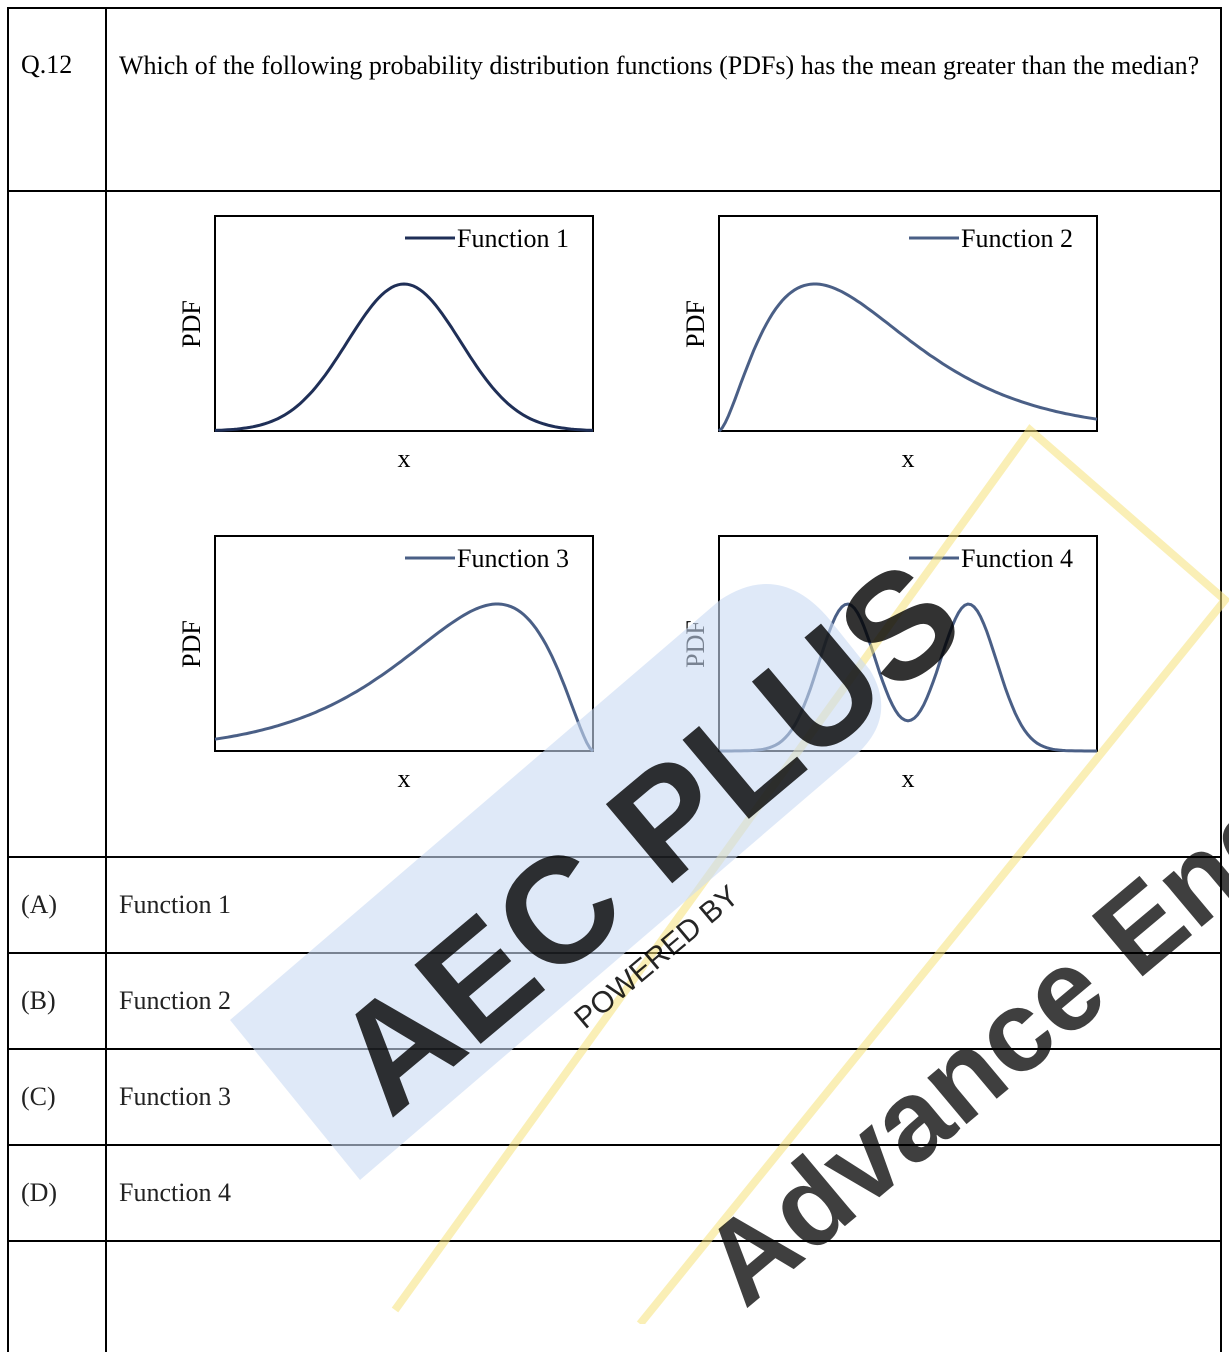 The height and width of the screenshot is (1352, 1229). Describe the element at coordinates (908, 458) in the screenshot. I see `x-axis-label-2: x` at that location.